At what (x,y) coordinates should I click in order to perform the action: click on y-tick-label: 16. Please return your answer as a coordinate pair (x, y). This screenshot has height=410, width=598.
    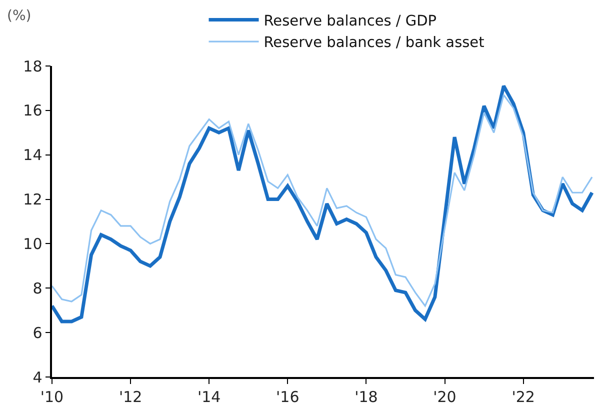
    Looking at the image, I should click on (32, 111).